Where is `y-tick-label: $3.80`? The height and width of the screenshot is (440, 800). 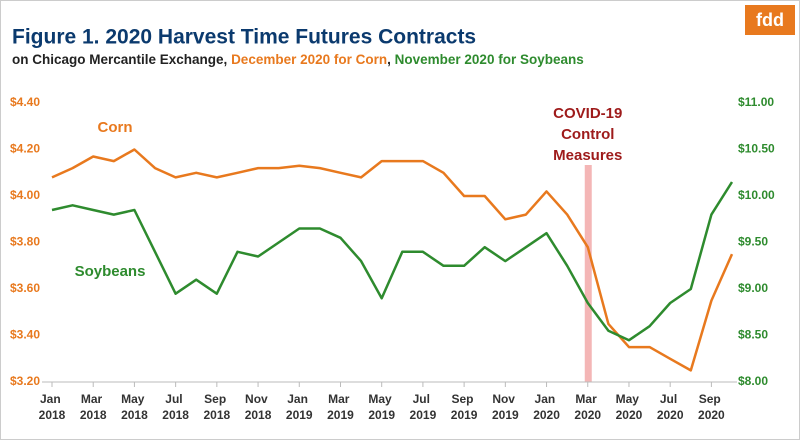 y-tick-label: $3.80 is located at coordinates (25, 242).